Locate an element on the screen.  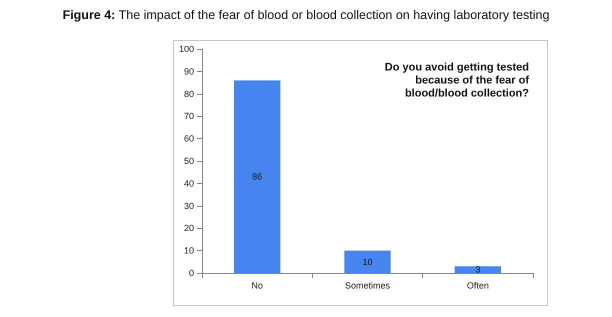
y-tick-label: 20 is located at coordinates (189, 228).